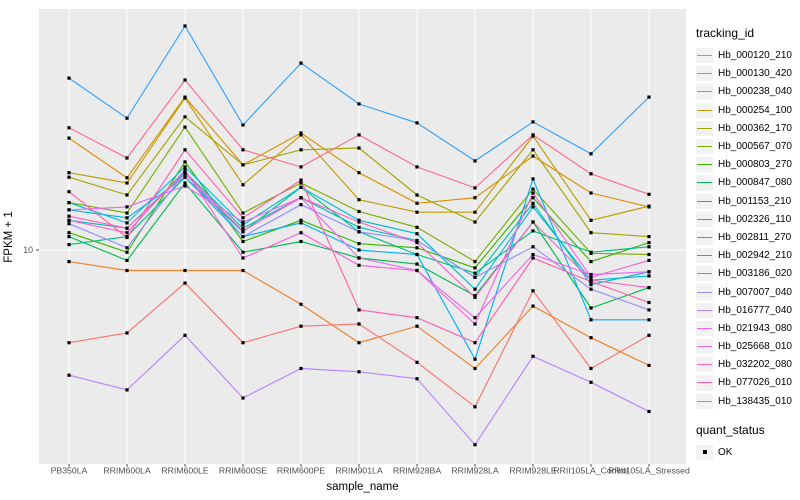 Image resolution: width=800 pixels, height=500 pixels. Describe the element at coordinates (243, 471) in the screenshot. I see `x-axis-tick-label: RRIM600SE` at that location.